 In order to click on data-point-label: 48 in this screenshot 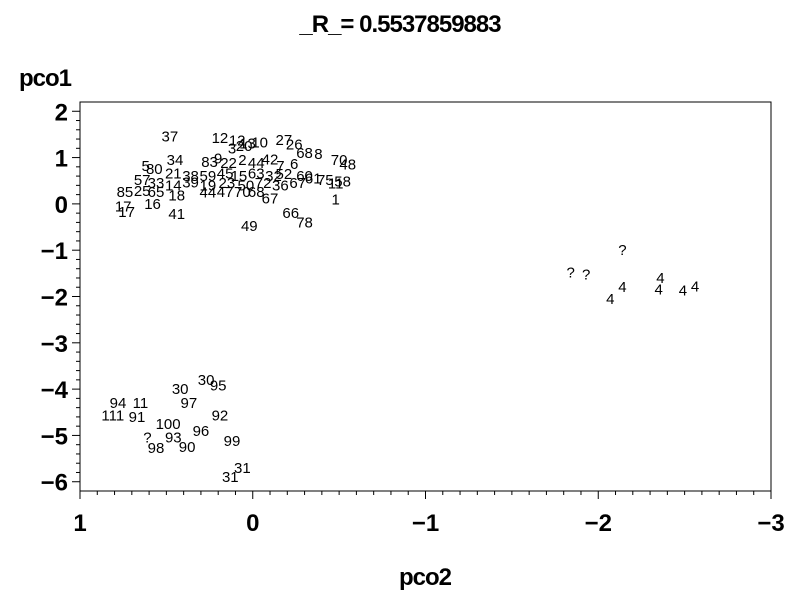, I will do `click(347, 165)`.